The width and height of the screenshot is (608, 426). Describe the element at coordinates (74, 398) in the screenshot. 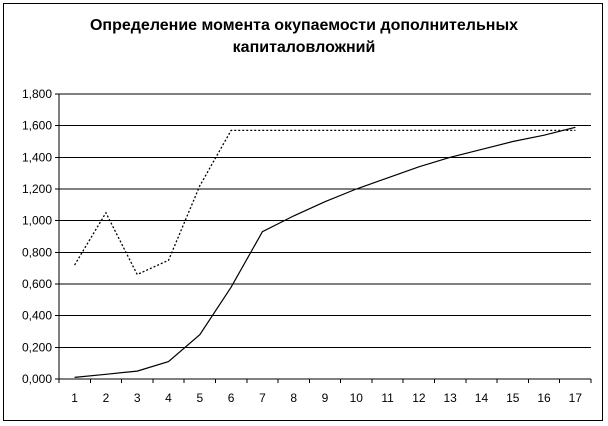

I see `x-tick-label: 1` at that location.